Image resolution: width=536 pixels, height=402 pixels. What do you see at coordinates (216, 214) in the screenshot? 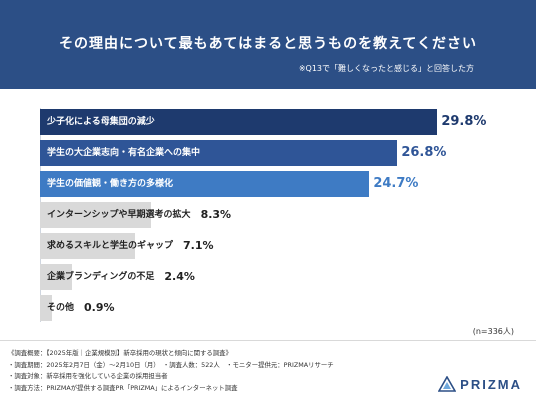
I see `bar-value-4: 8.3%` at bounding box center [216, 214].